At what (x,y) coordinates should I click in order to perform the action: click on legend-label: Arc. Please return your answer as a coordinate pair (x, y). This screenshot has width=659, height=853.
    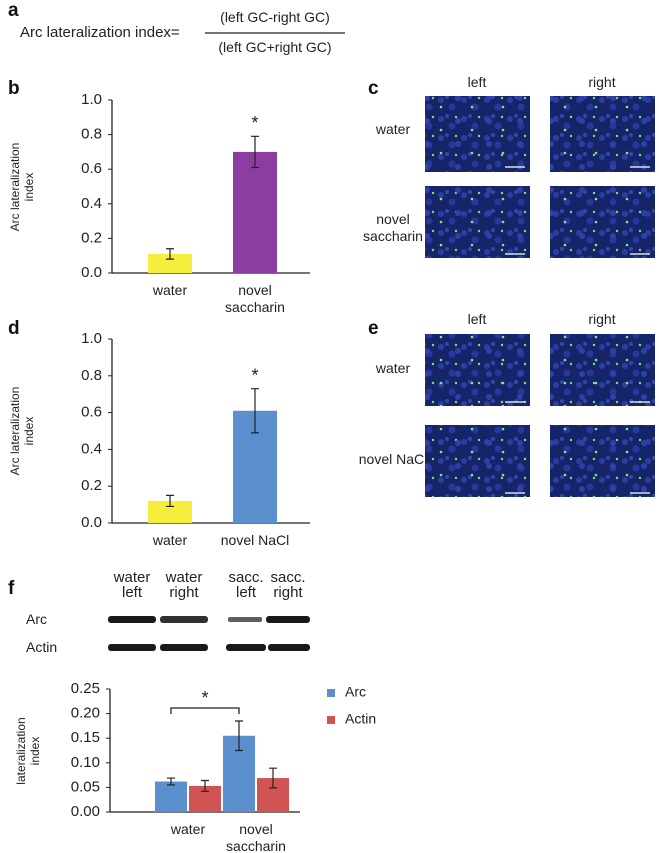
    Looking at the image, I should click on (355, 692).